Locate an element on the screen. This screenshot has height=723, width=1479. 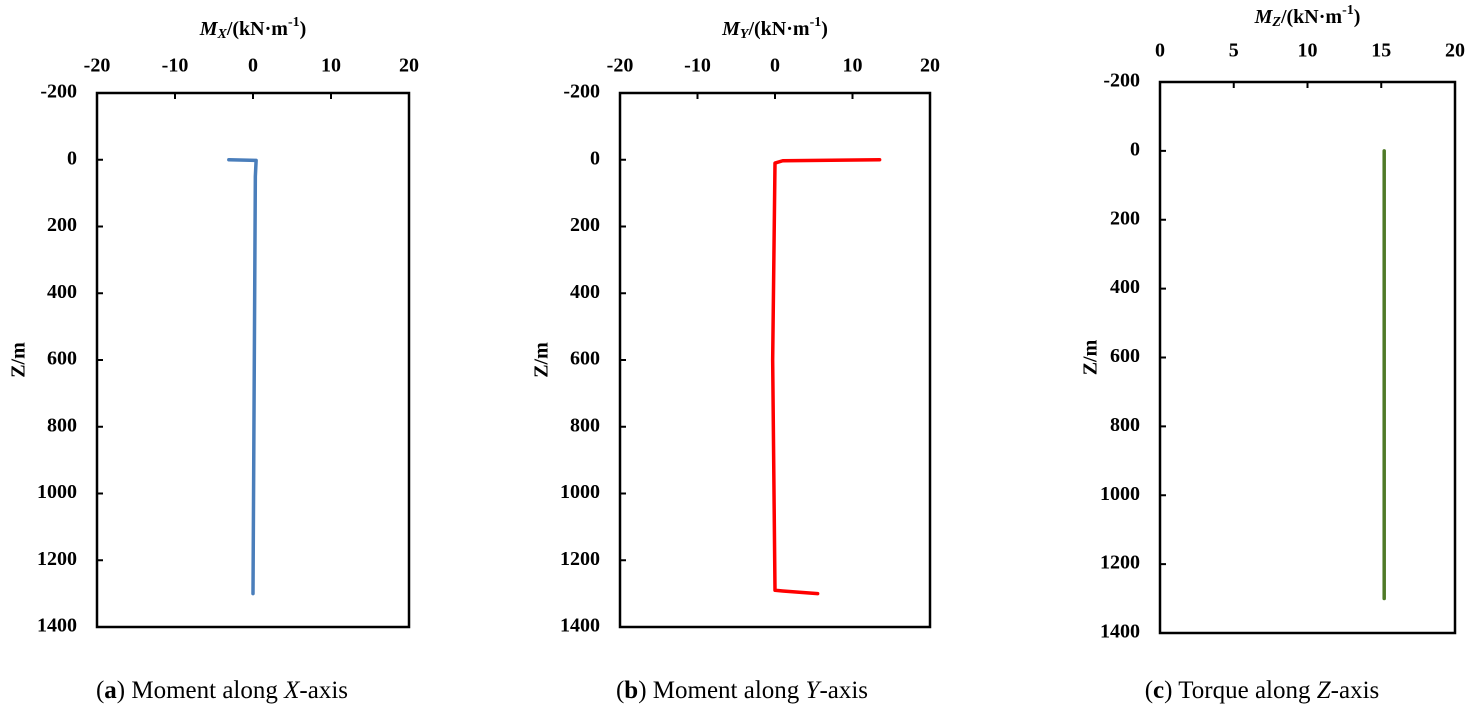
caption-part: b is located at coordinates (631, 690).